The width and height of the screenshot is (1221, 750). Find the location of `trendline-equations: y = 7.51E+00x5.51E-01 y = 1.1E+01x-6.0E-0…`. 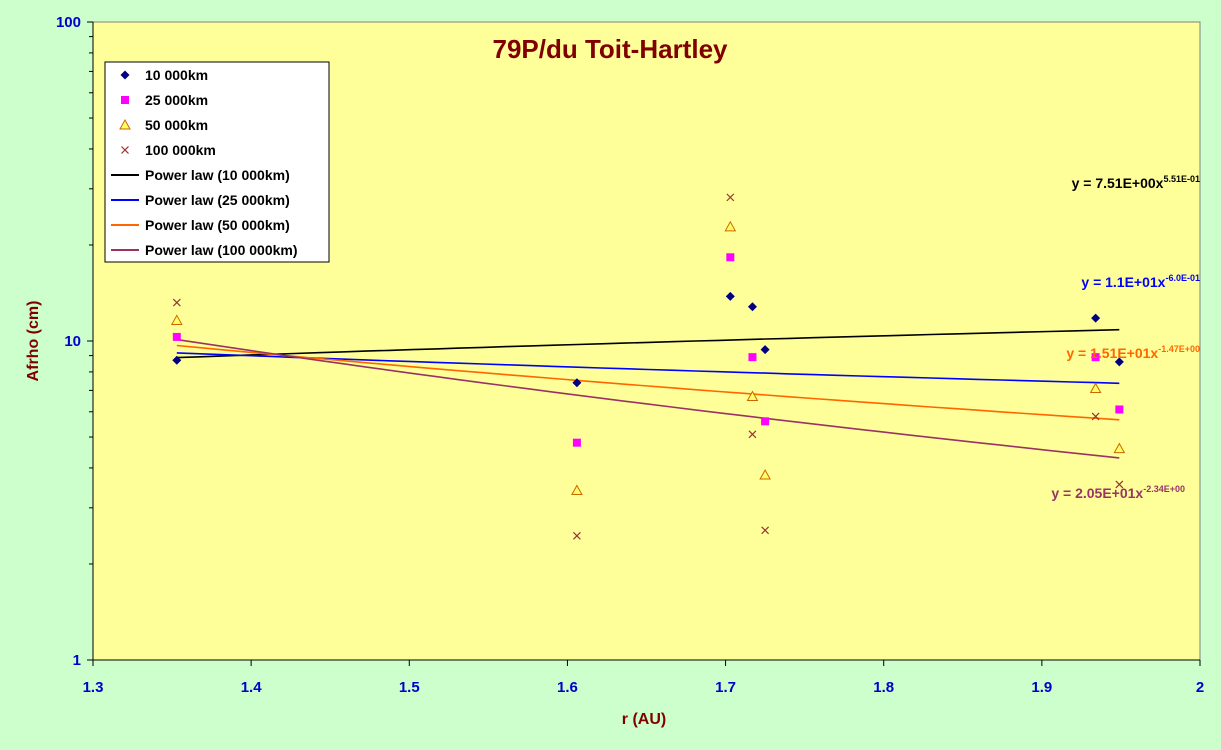

trendline-equations: y = 7.51E+00x5.51E-01 y = 1.1E+01x-6.0E-0… is located at coordinates (1125, 337).